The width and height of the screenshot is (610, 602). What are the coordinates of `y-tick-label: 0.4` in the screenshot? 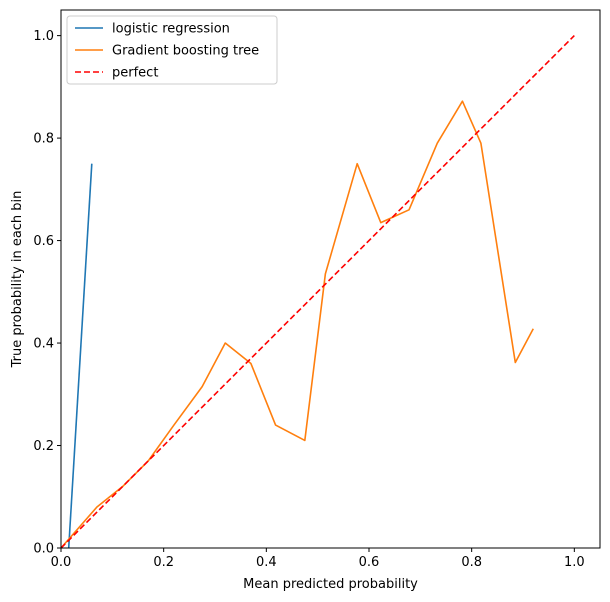 It's located at (43, 344).